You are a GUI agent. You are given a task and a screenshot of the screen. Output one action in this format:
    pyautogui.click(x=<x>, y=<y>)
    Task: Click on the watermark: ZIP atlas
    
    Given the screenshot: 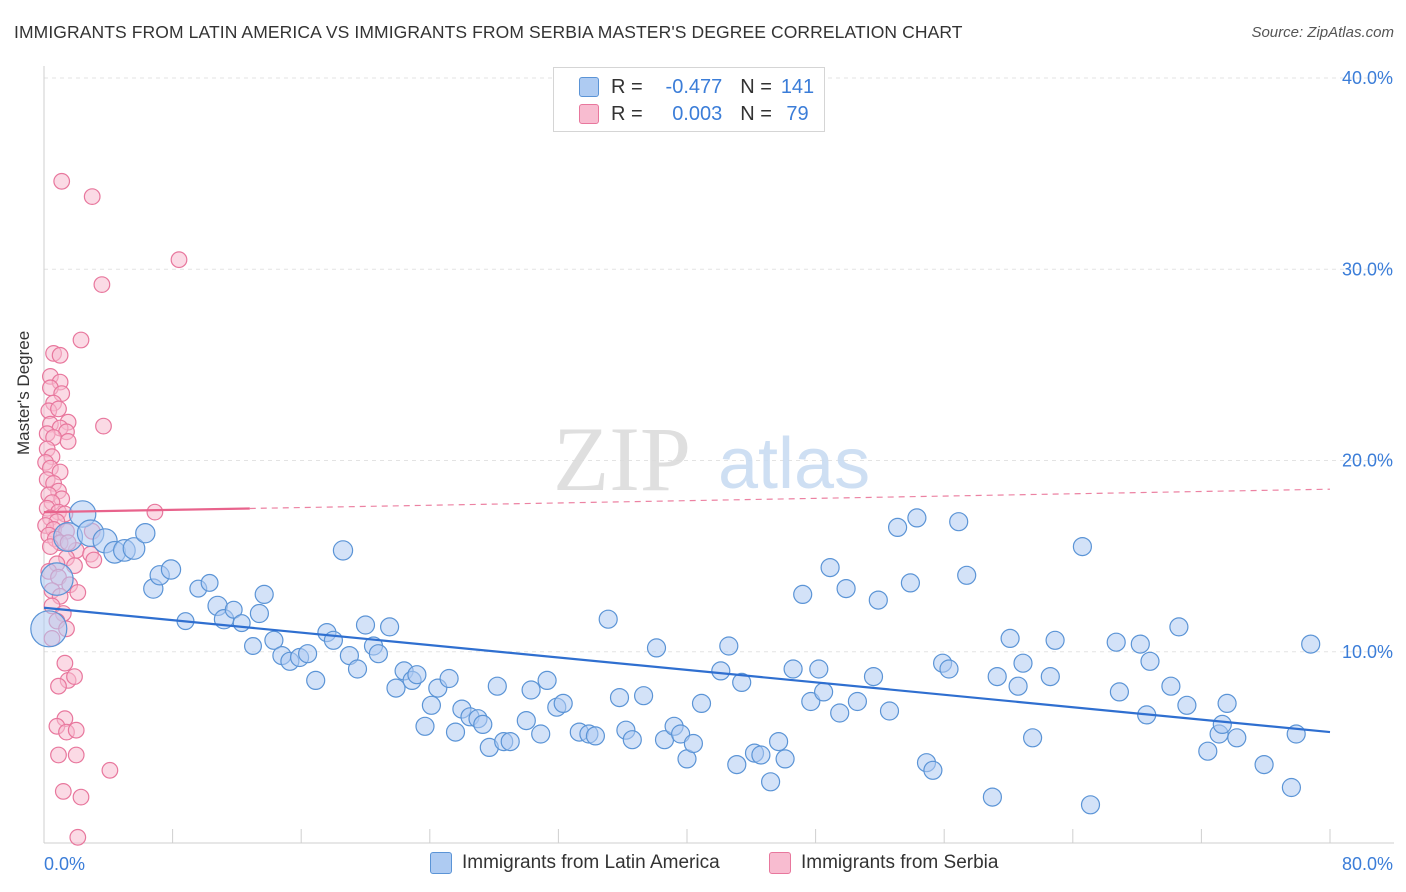 What is the action you would take?
    pyautogui.click(x=711, y=459)
    